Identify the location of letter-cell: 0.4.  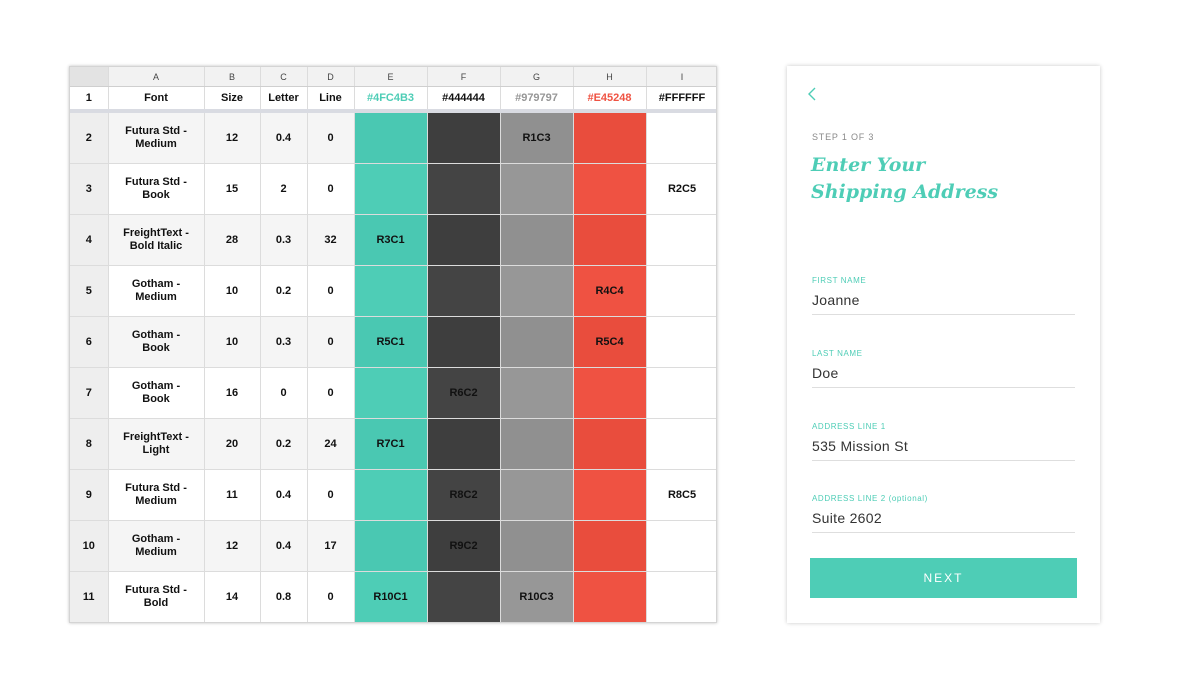
(284, 137).